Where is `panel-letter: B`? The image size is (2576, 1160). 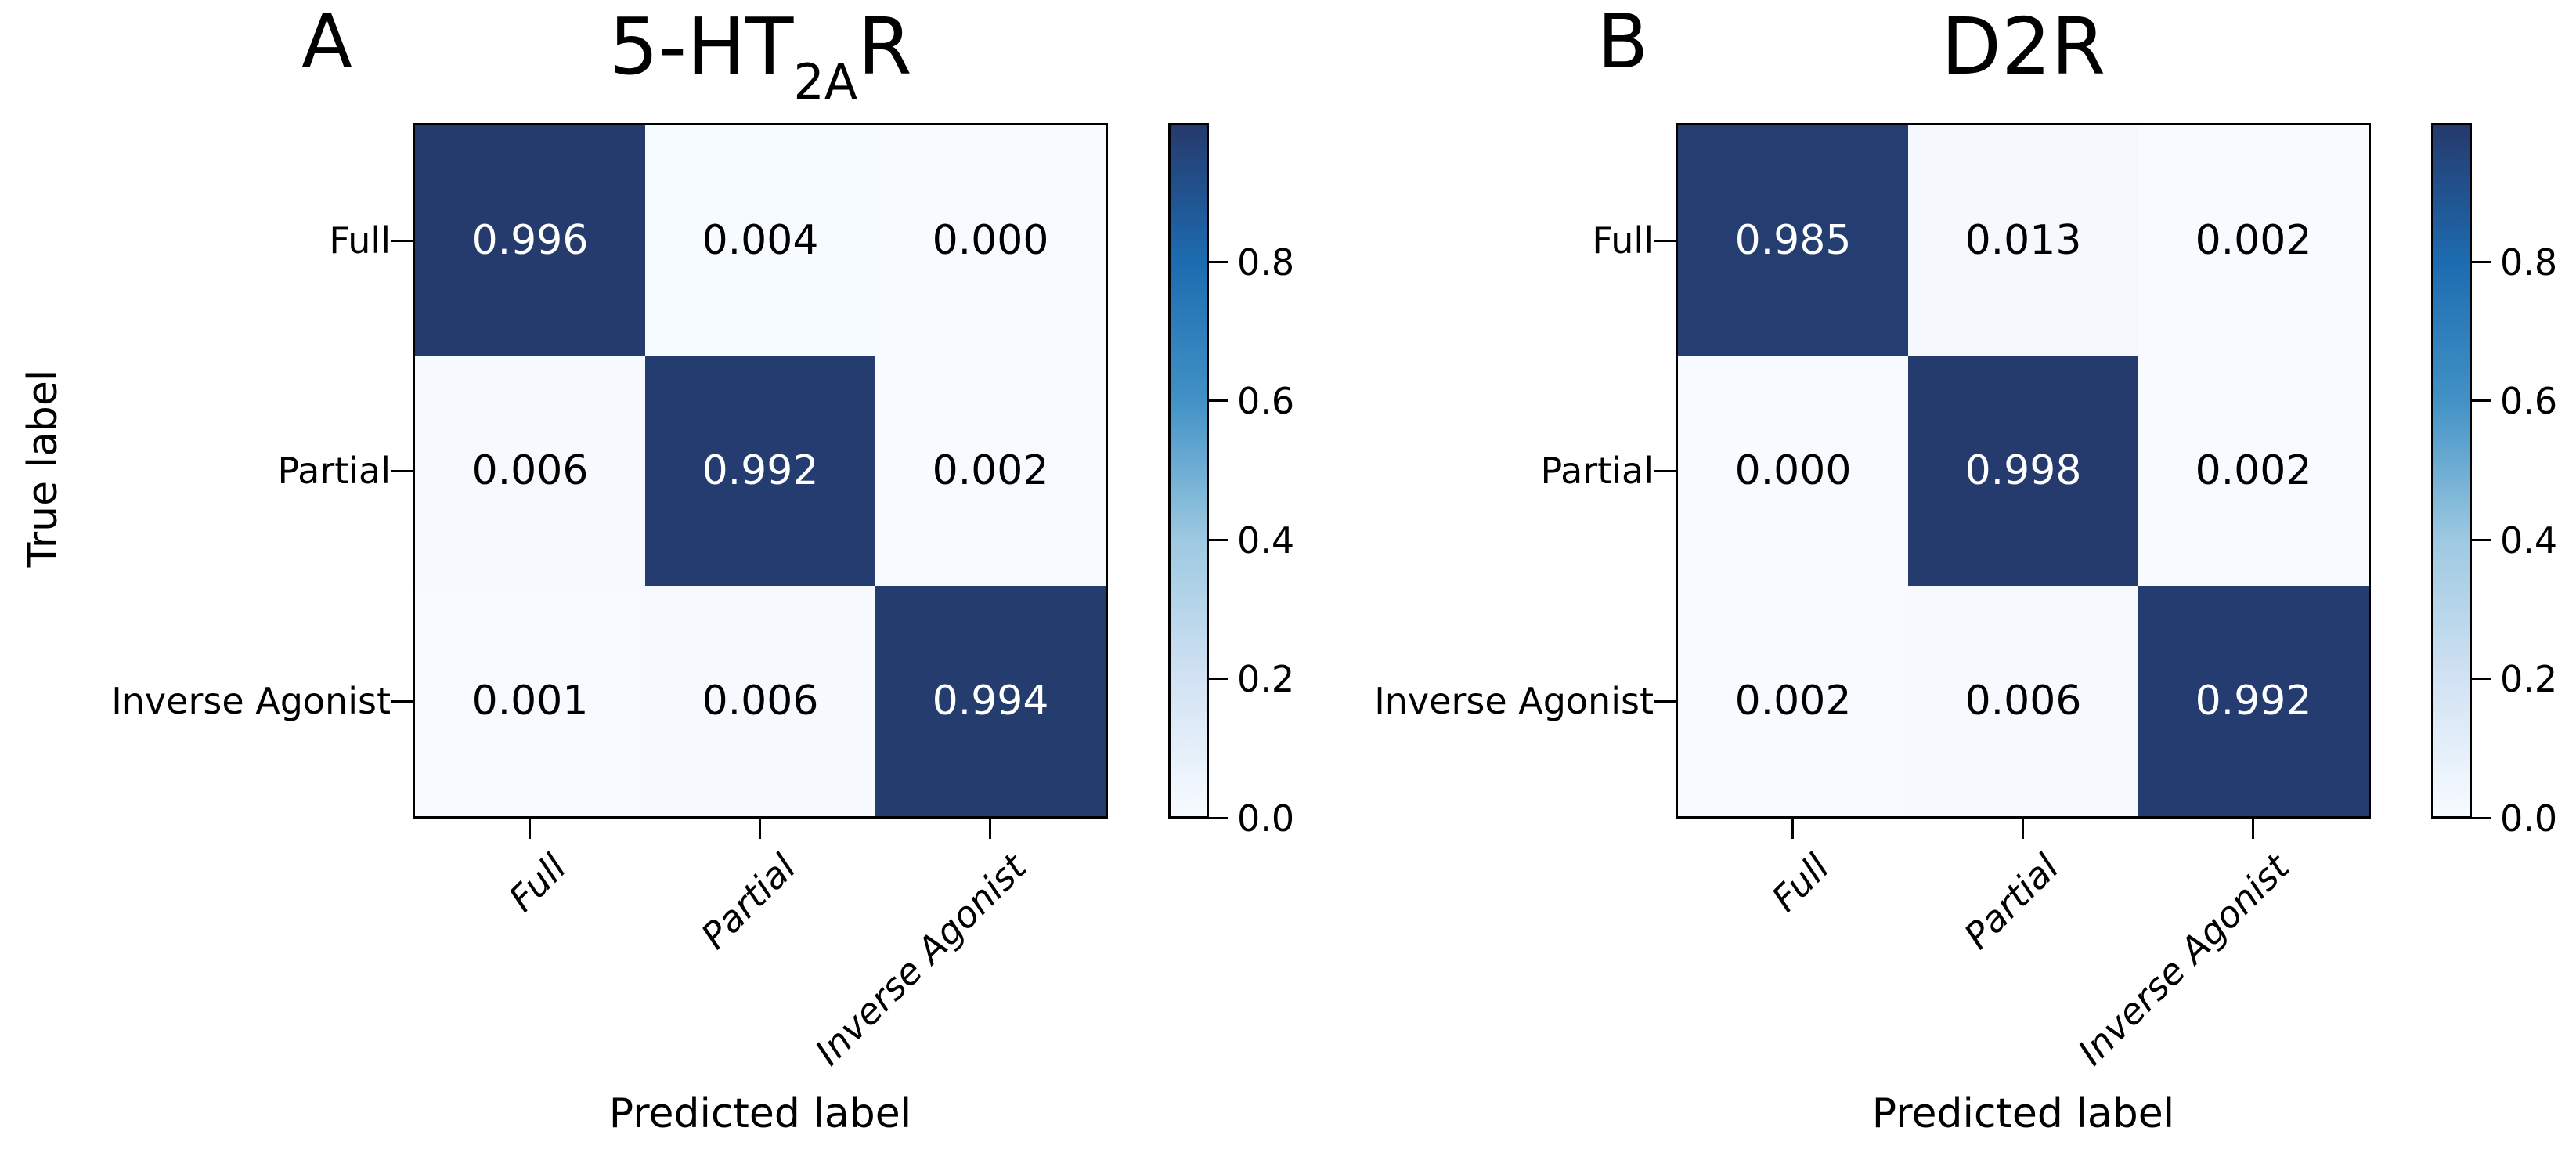 panel-letter: B is located at coordinates (1623, 42).